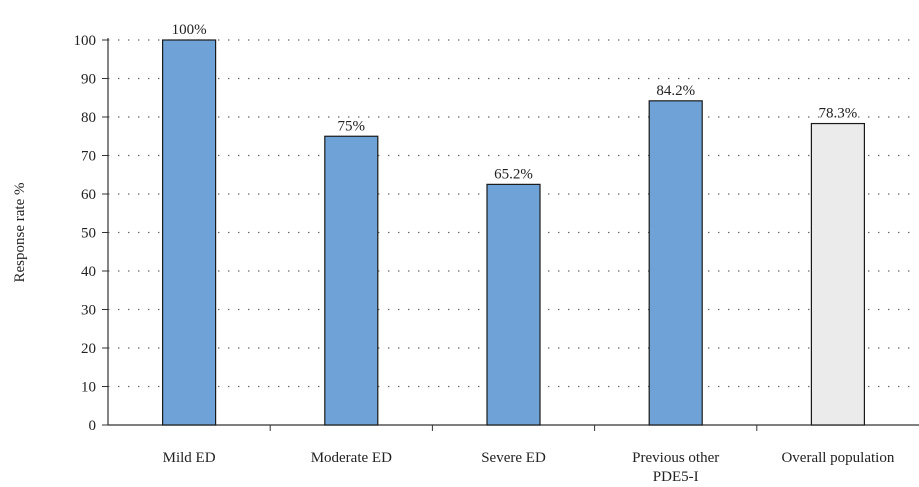 This screenshot has height=487, width=919. What do you see at coordinates (88, 118) in the screenshot?
I see `y-tick-label: 80` at bounding box center [88, 118].